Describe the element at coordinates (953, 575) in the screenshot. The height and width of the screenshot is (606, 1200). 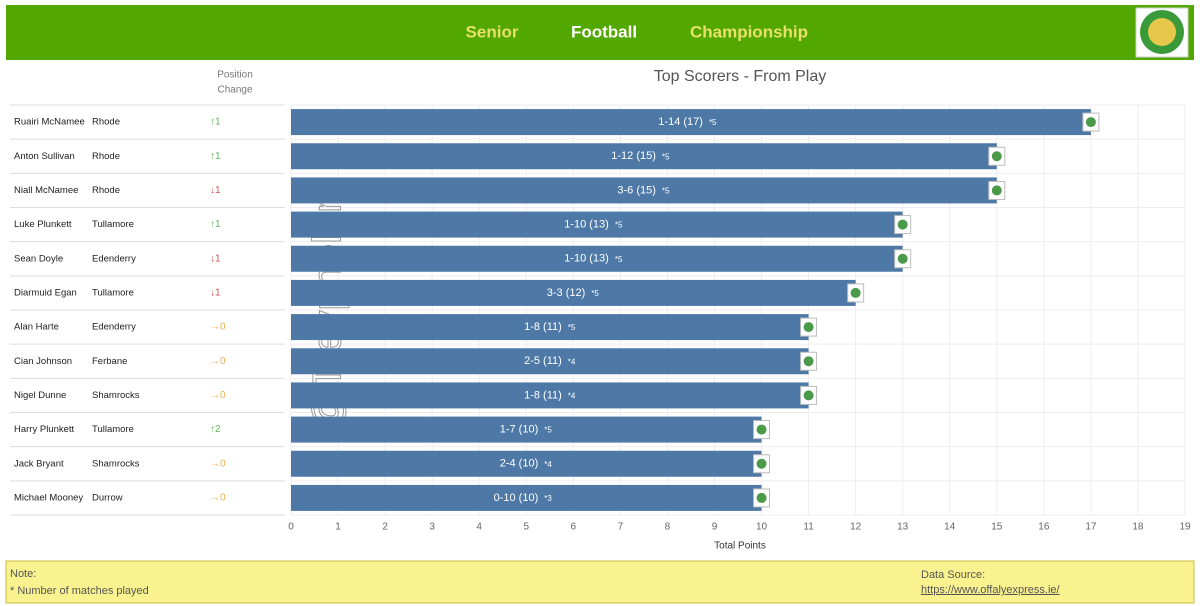
I see `source-title: Data Source:` at that location.